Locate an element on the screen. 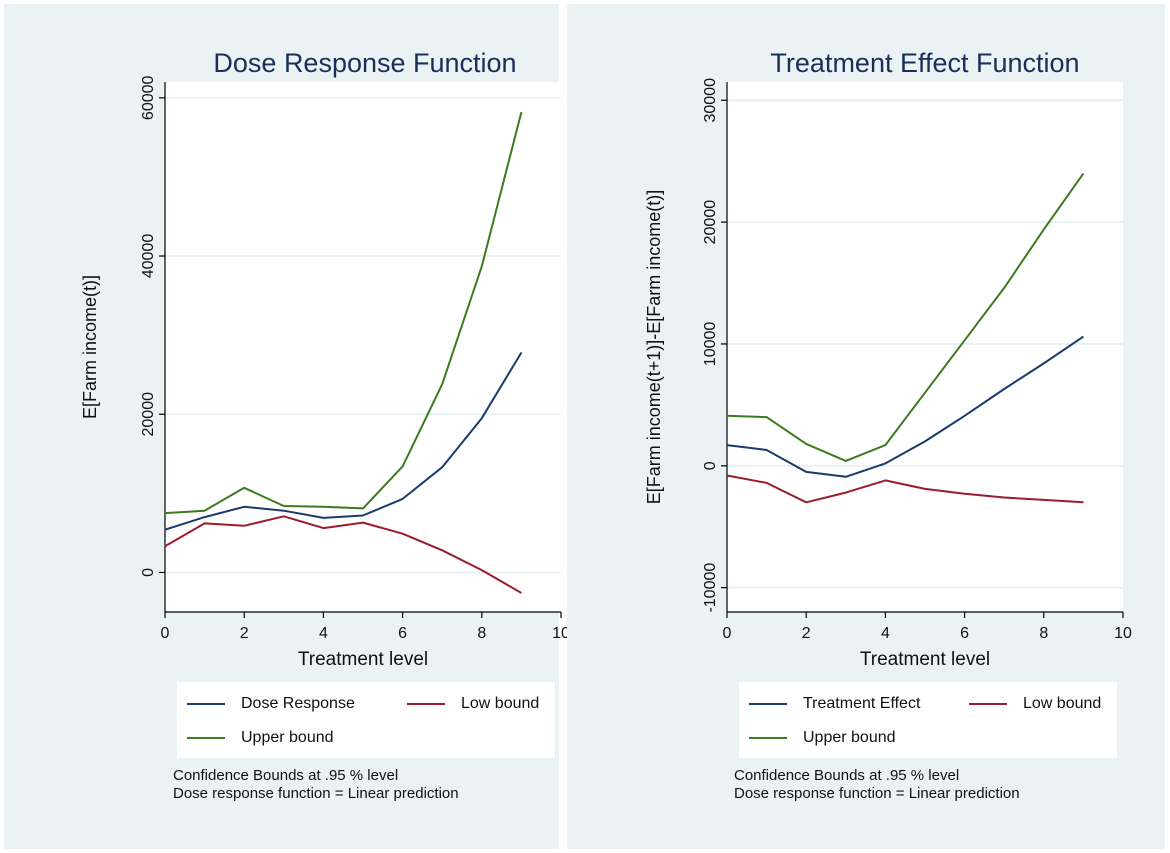 The image size is (1170, 853). y-tick-label: 60000 is located at coordinates (148, 97).